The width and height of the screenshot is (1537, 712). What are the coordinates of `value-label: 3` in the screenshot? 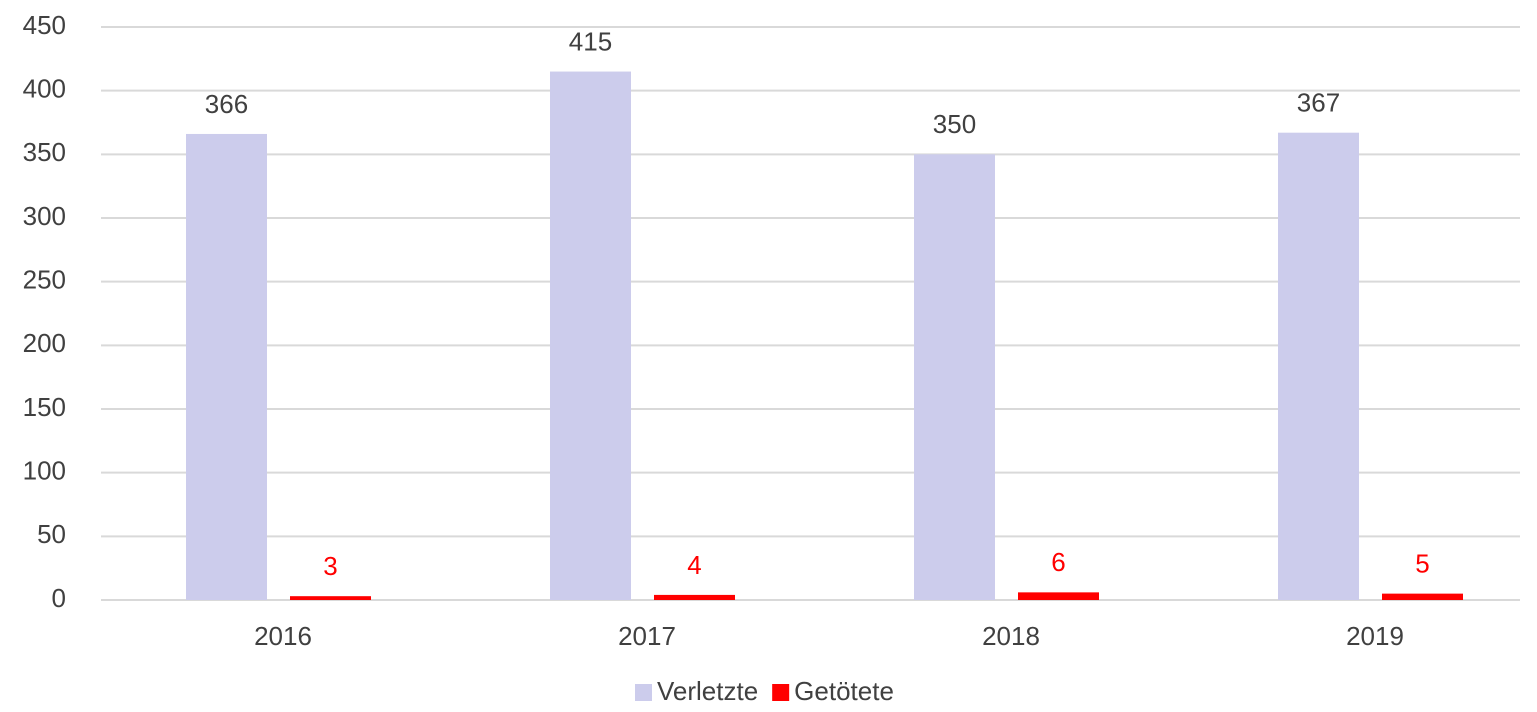 It's located at (330, 566).